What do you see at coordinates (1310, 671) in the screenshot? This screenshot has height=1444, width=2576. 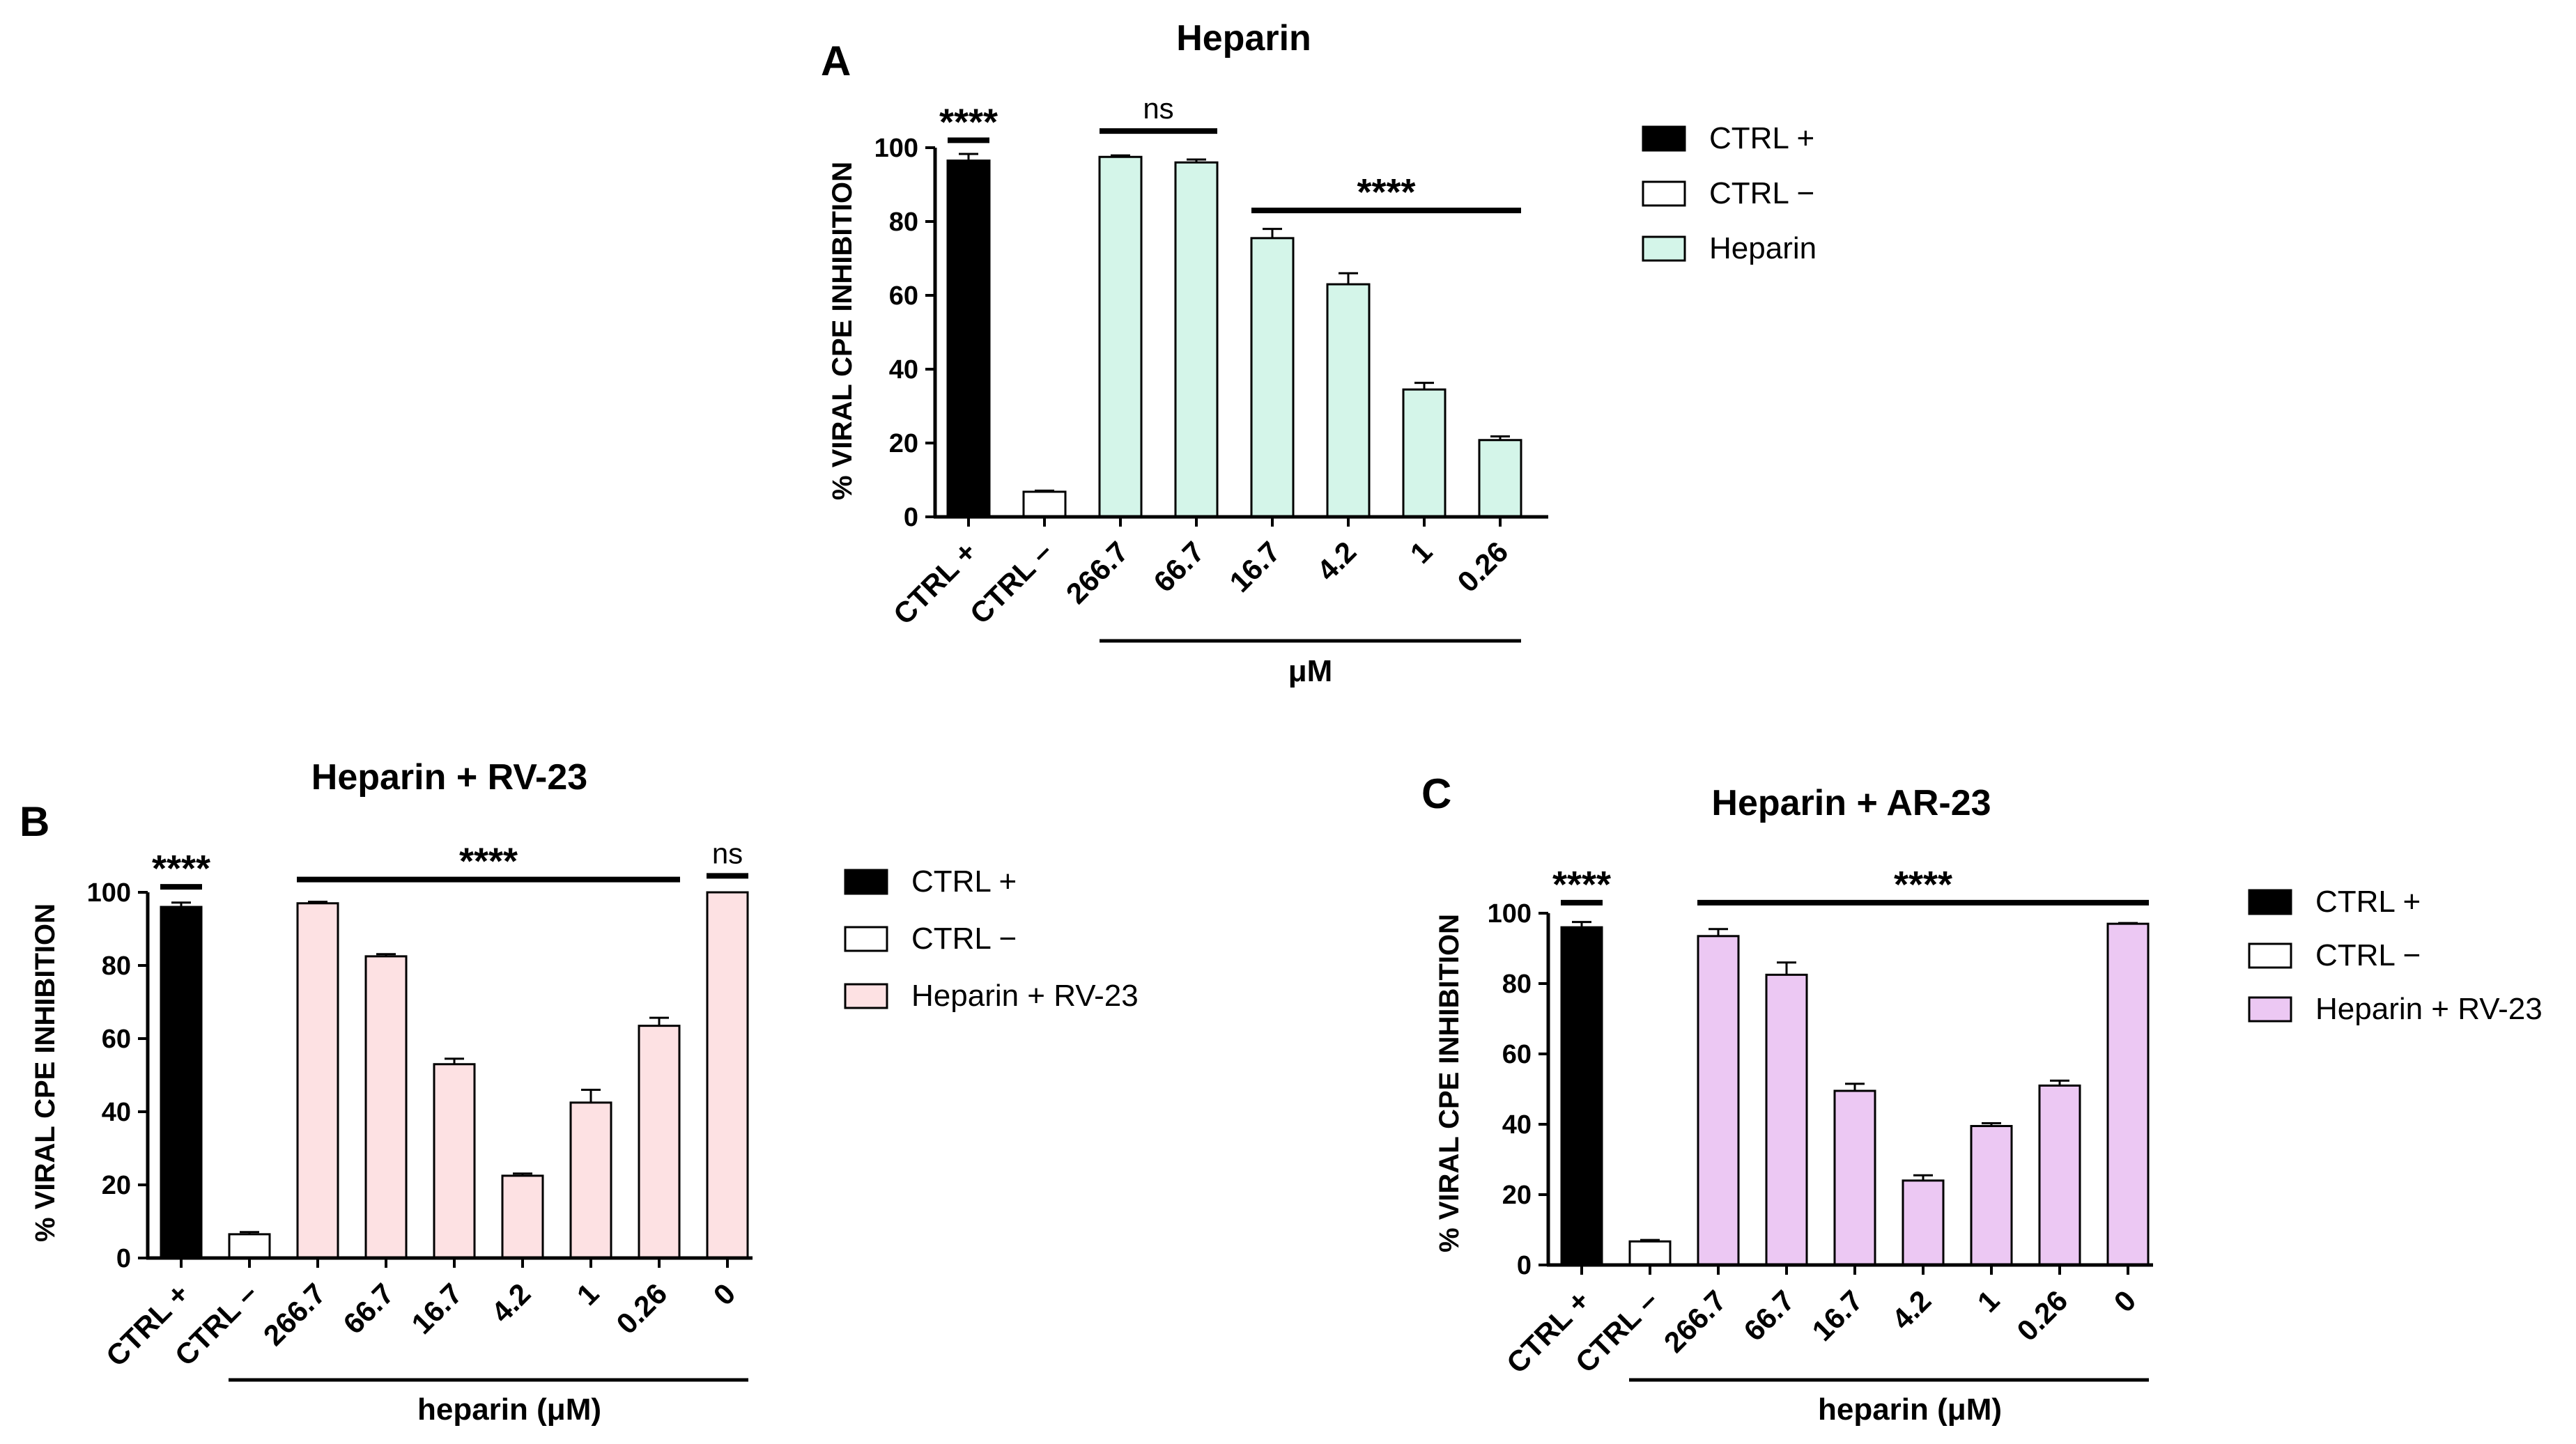 I see `unit-label: μM` at bounding box center [1310, 671].